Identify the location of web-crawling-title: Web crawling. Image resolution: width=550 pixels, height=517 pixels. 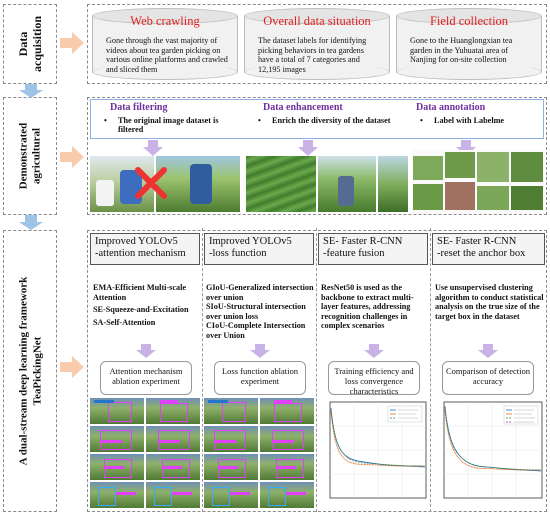
(165, 21).